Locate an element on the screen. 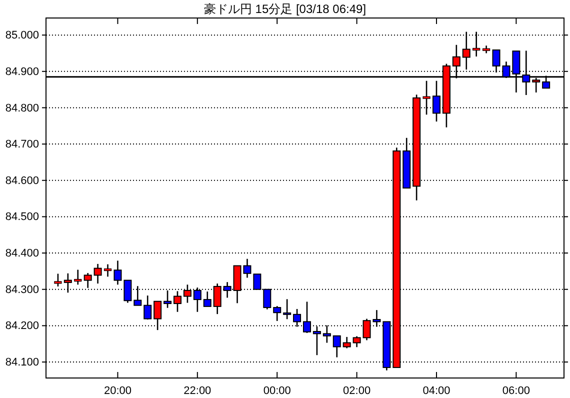  x-tick-label: 06:00 is located at coordinates (516, 390).